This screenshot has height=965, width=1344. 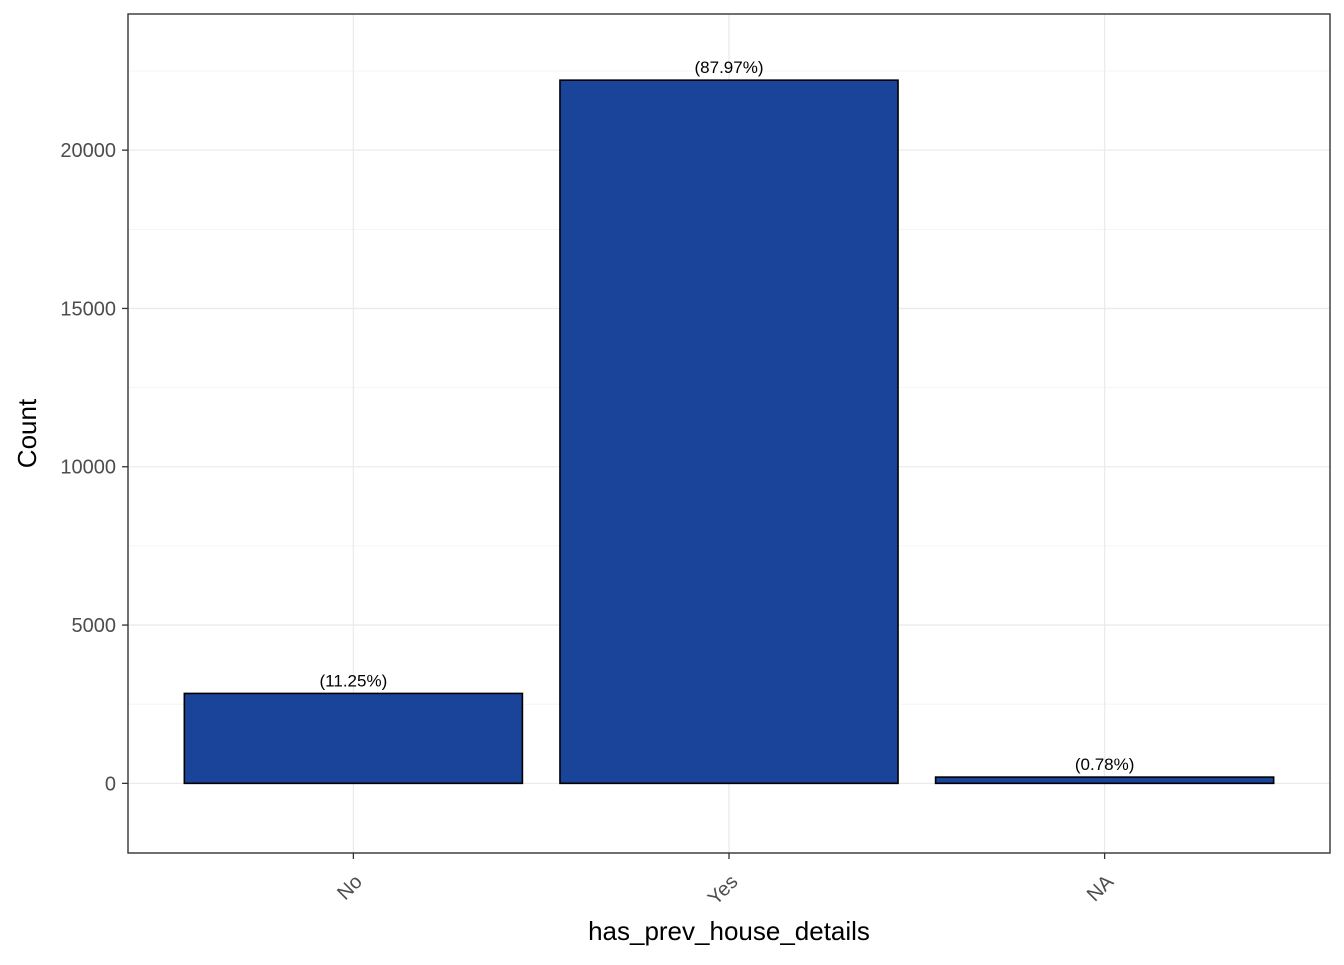 I want to click on y-tick-label: 0, so click(x=110, y=784).